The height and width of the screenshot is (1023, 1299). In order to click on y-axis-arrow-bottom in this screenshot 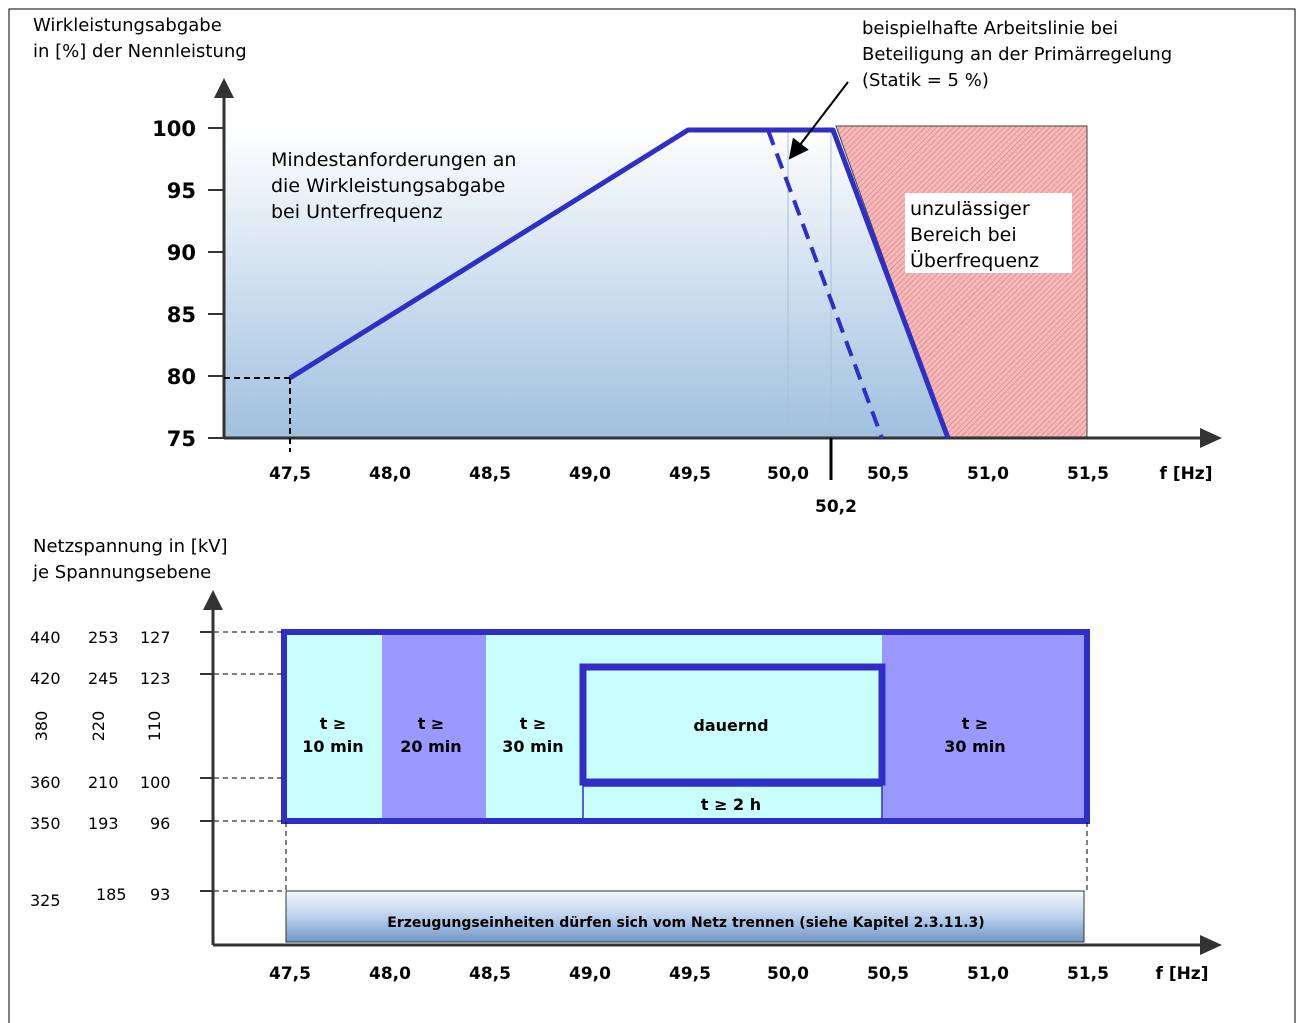, I will do `click(213, 600)`.